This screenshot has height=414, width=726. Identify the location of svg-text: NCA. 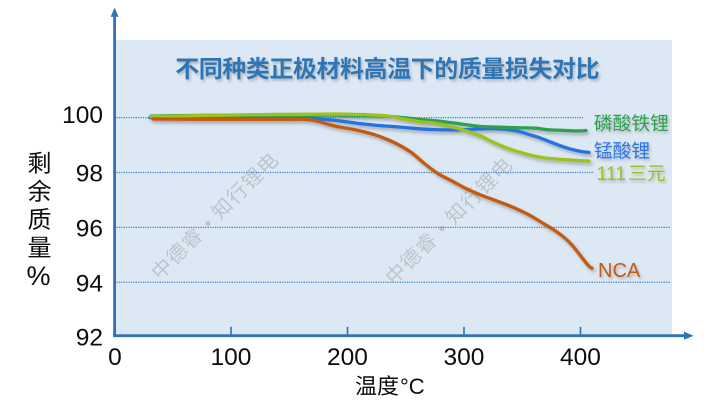
(619, 271).